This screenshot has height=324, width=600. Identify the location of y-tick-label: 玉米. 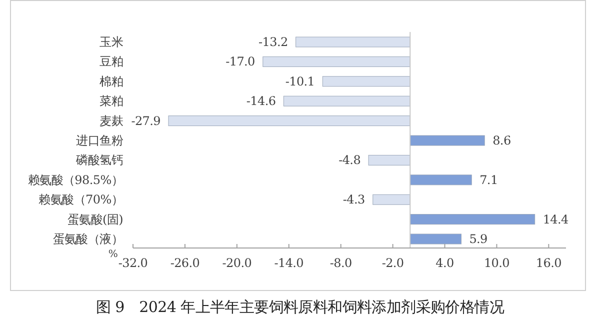
(112, 42).